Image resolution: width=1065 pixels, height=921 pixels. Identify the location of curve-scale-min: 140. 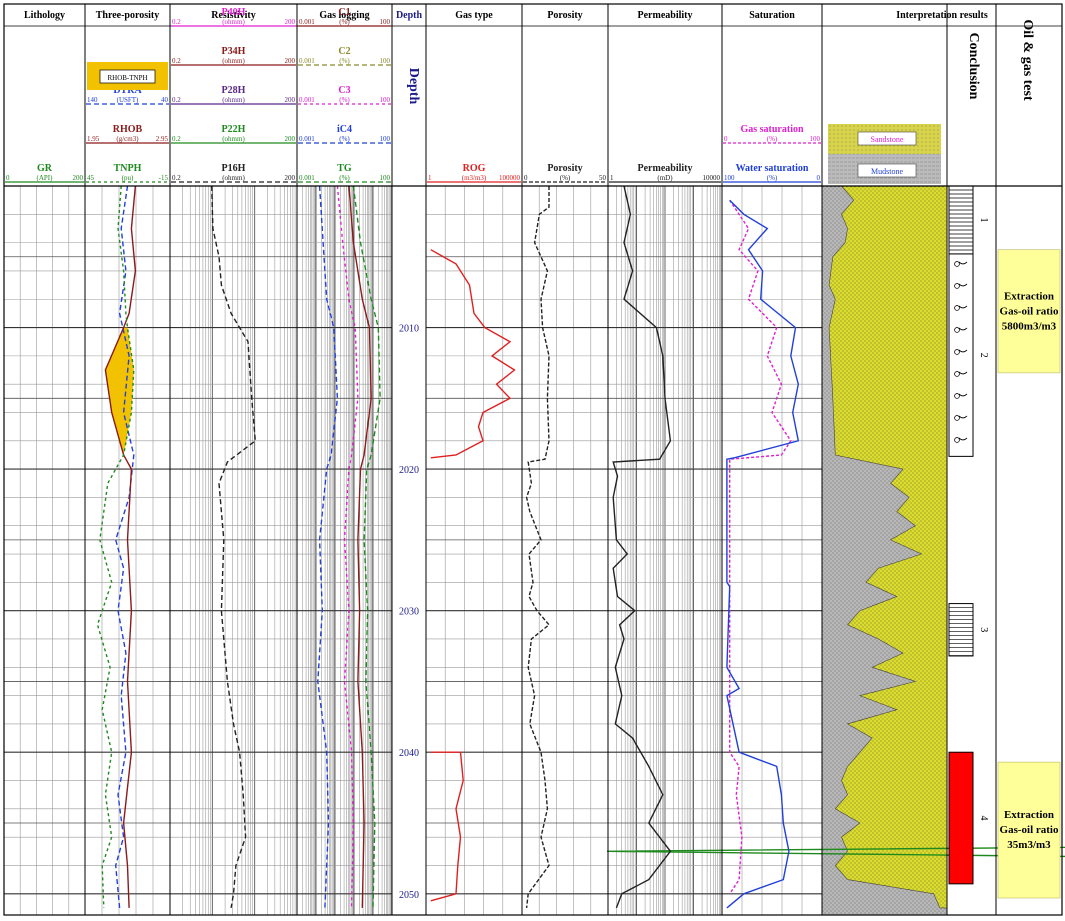
(92, 100).